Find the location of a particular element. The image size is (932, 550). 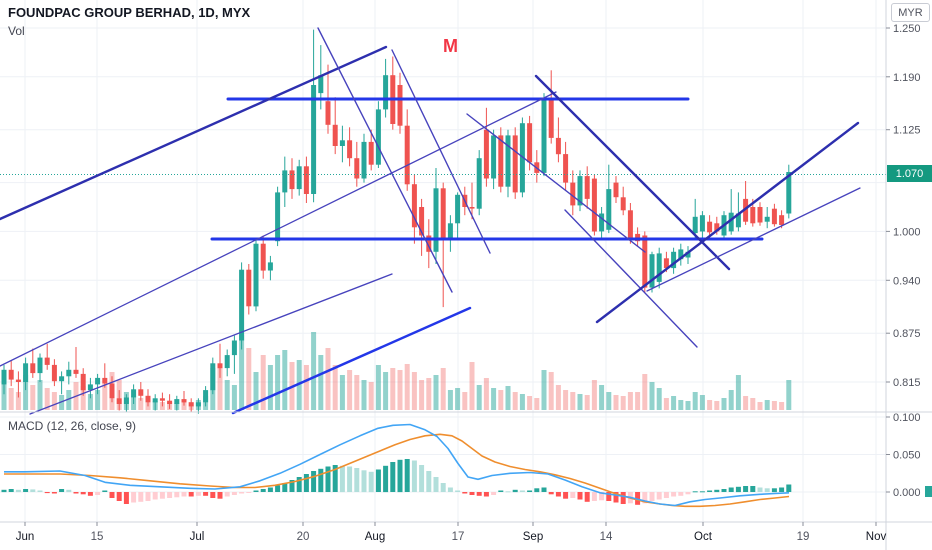

time-axis-labels: Jun 15 Jul 20 Aug 17 Sep 14 Oct 19 Nov is located at coordinates (451, 532).